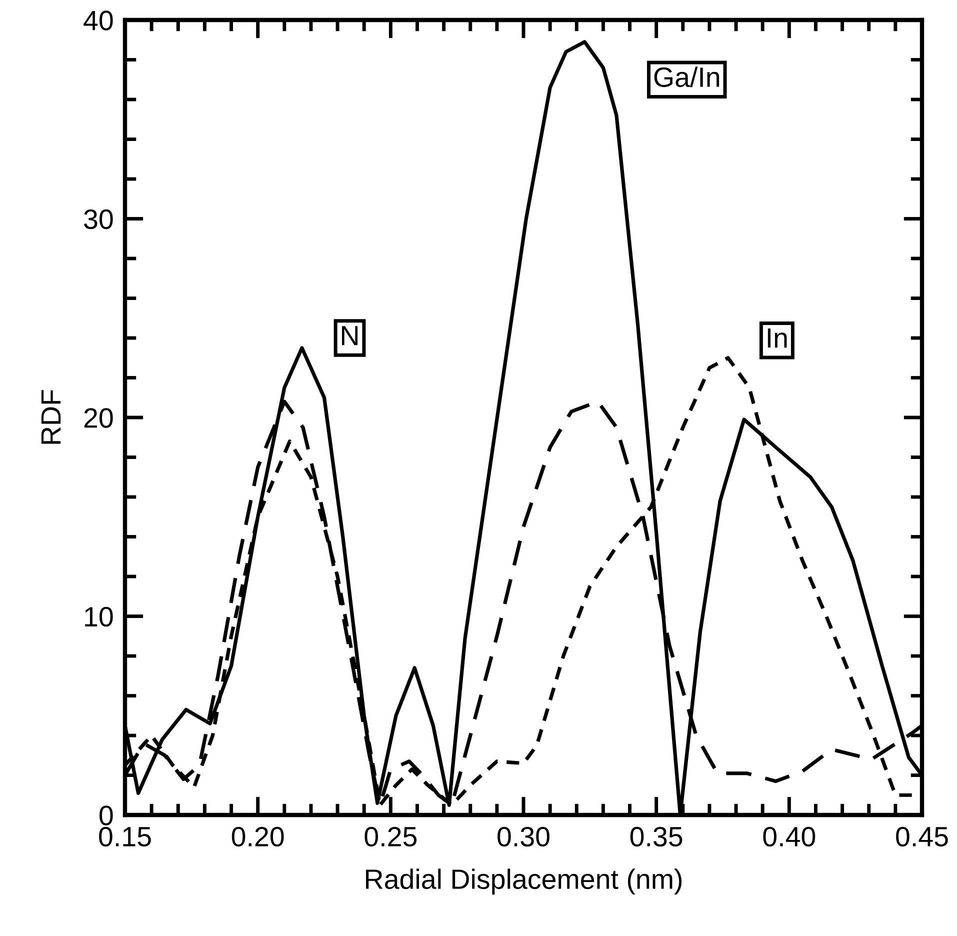  I want to click on annotation: N, so click(350, 336).